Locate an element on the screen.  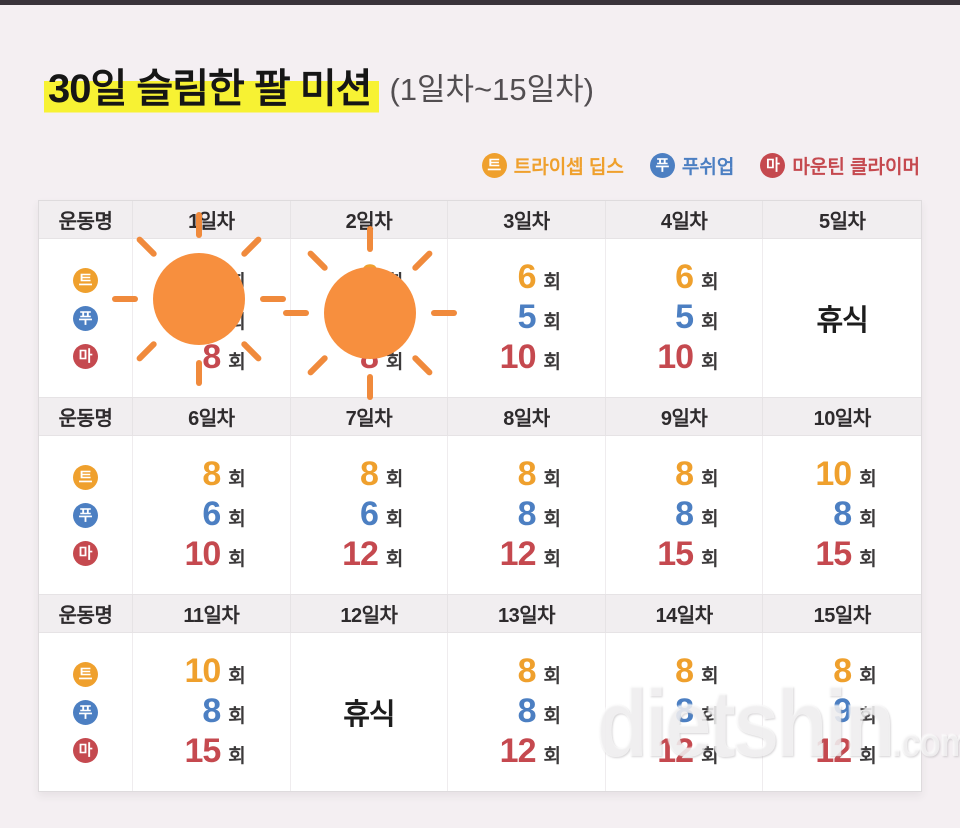
day-header: 15일차 is located at coordinates (842, 616).